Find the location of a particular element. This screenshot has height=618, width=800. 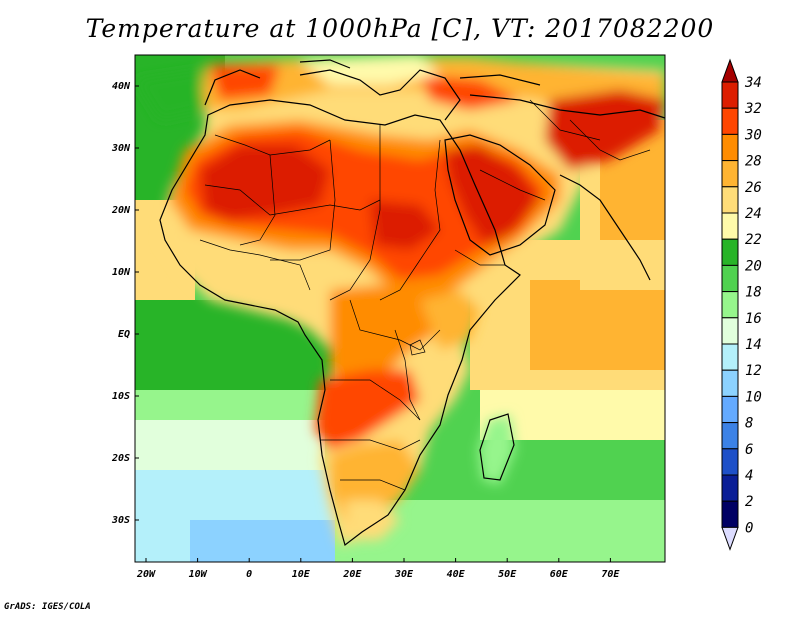

colorbar-label: 2 is located at coordinates (749, 502).